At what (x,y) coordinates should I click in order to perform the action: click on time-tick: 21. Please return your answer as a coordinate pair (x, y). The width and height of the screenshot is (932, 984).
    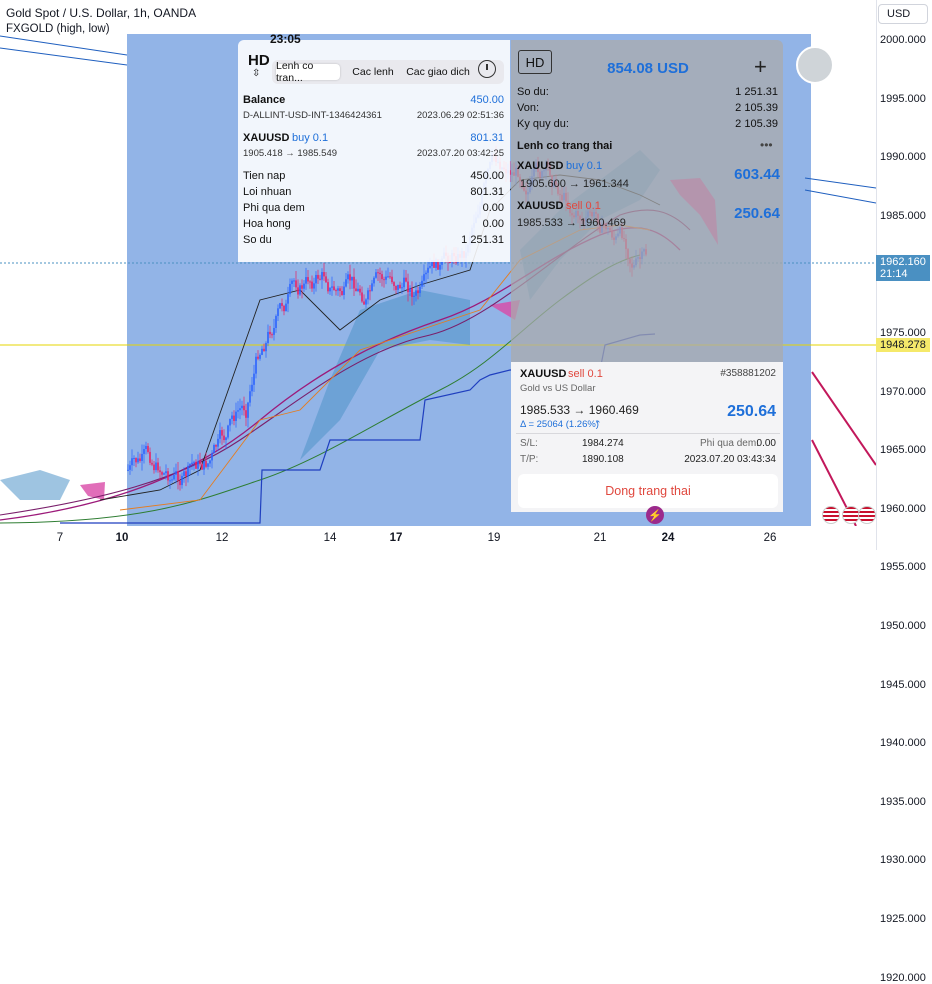
    Looking at the image, I should click on (600, 538).